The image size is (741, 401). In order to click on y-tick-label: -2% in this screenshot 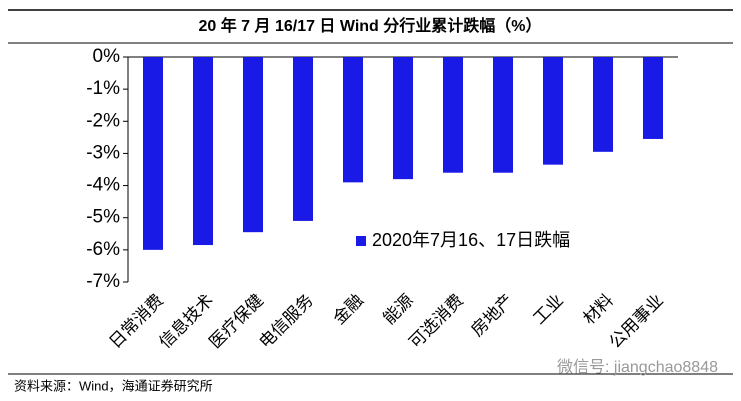, I will do `click(103, 120)`.